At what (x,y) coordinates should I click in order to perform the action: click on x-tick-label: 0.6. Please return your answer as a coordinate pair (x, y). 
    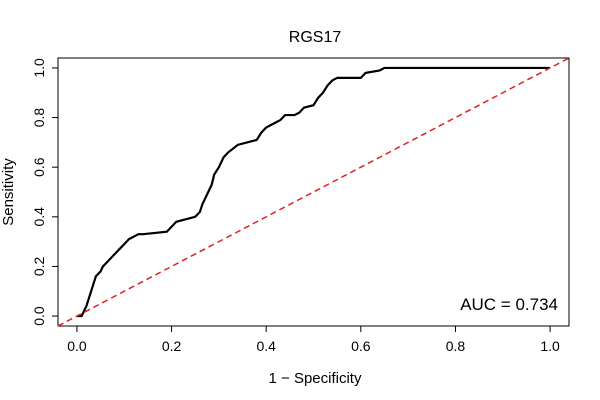
    Looking at the image, I should click on (361, 346).